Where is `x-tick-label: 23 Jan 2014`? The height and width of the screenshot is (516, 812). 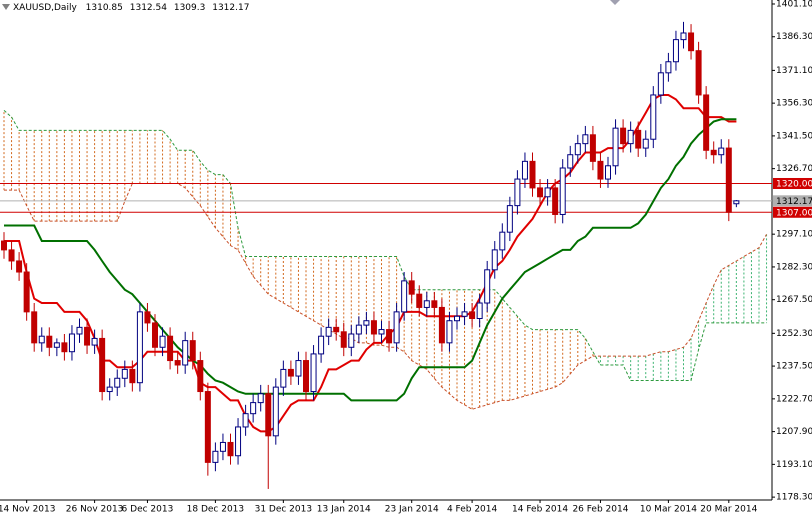
x-tick-label: 23 Jan 2014 is located at coordinates (412, 510).